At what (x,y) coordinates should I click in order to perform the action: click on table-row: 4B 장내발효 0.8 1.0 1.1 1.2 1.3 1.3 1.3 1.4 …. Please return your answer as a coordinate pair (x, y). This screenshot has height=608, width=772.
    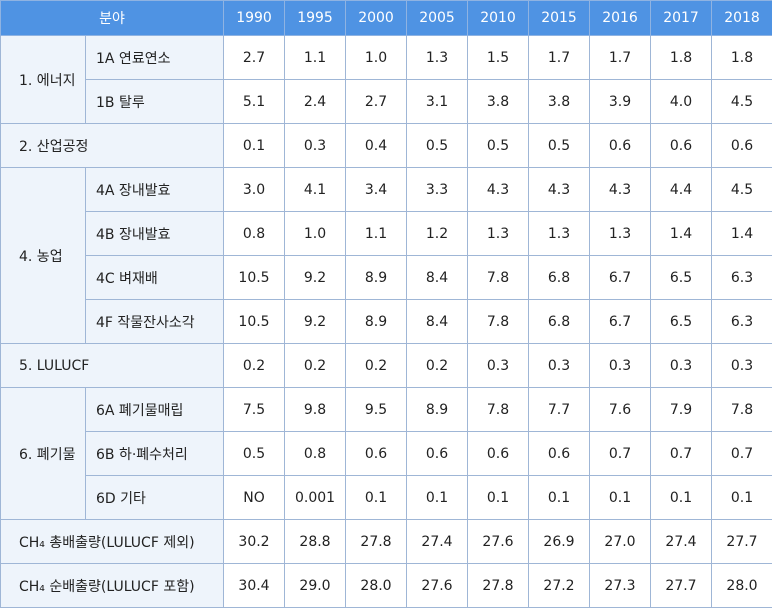
    Looking at the image, I should click on (386, 234).